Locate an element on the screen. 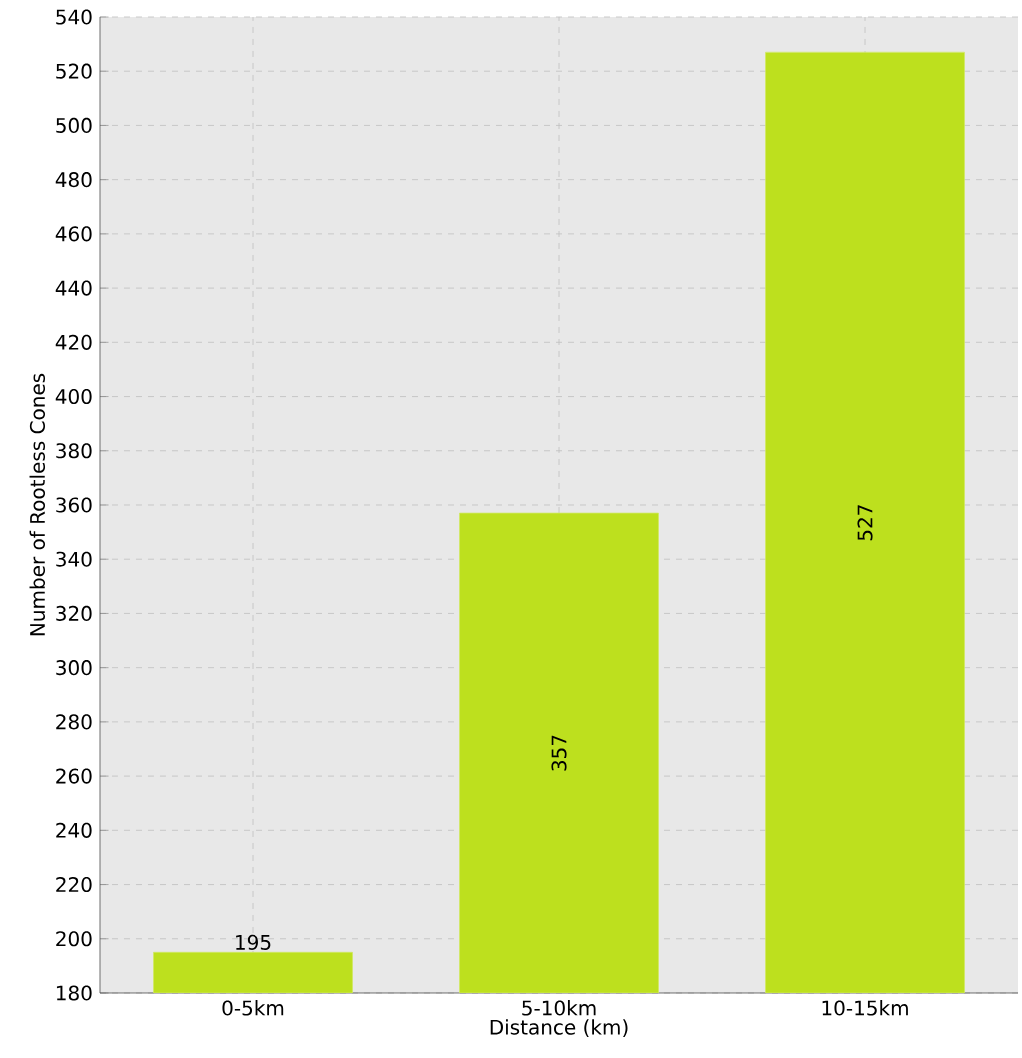 The width and height of the screenshot is (1022, 1058). data-label: 527 is located at coordinates (865, 523).